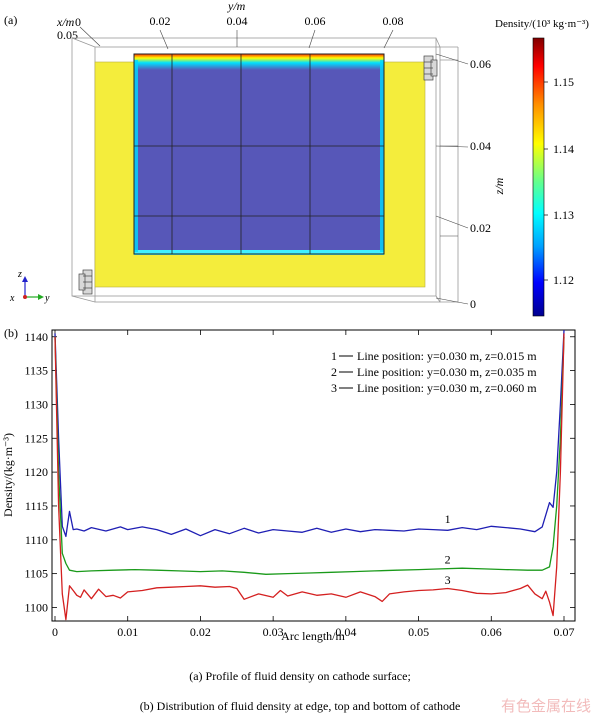 This screenshot has height=721, width=600. Describe the element at coordinates (334, 372) in the screenshot. I see `legend-number-2: 2` at that location.